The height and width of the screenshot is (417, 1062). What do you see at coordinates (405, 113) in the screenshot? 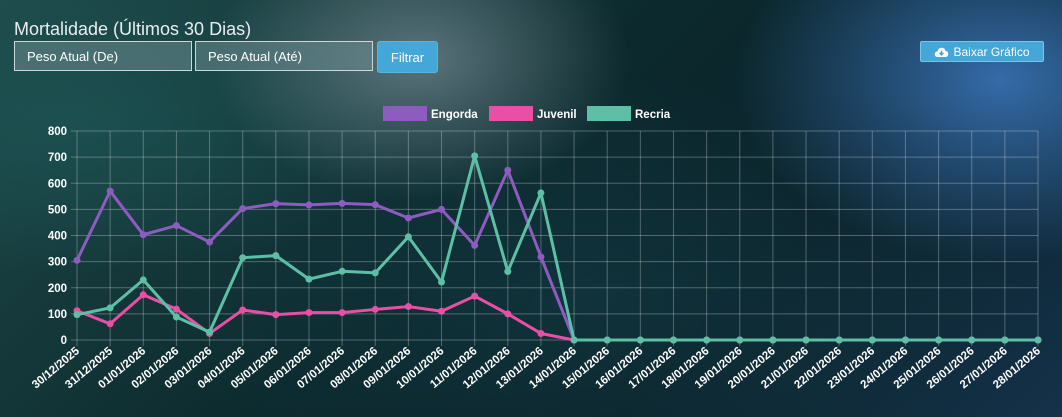
I see `legend-swatch-engorda` at bounding box center [405, 113].